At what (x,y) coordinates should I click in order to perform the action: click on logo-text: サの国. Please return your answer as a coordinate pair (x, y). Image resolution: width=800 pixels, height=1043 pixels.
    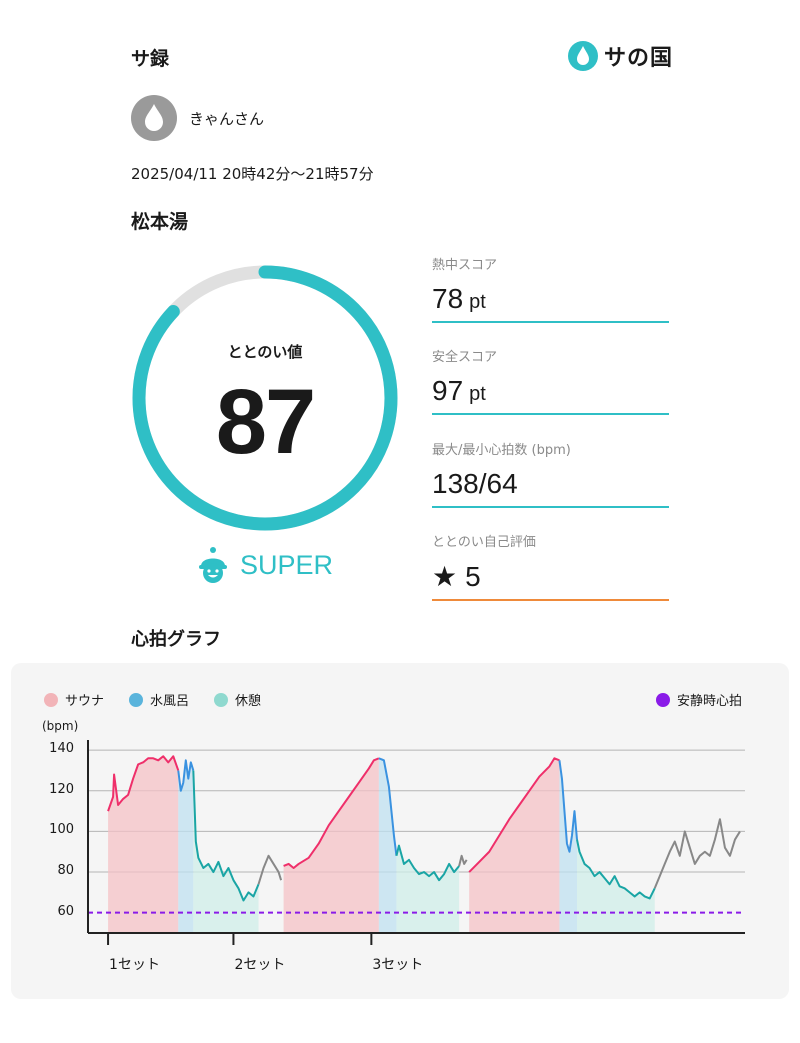
    Looking at the image, I should click on (639, 58).